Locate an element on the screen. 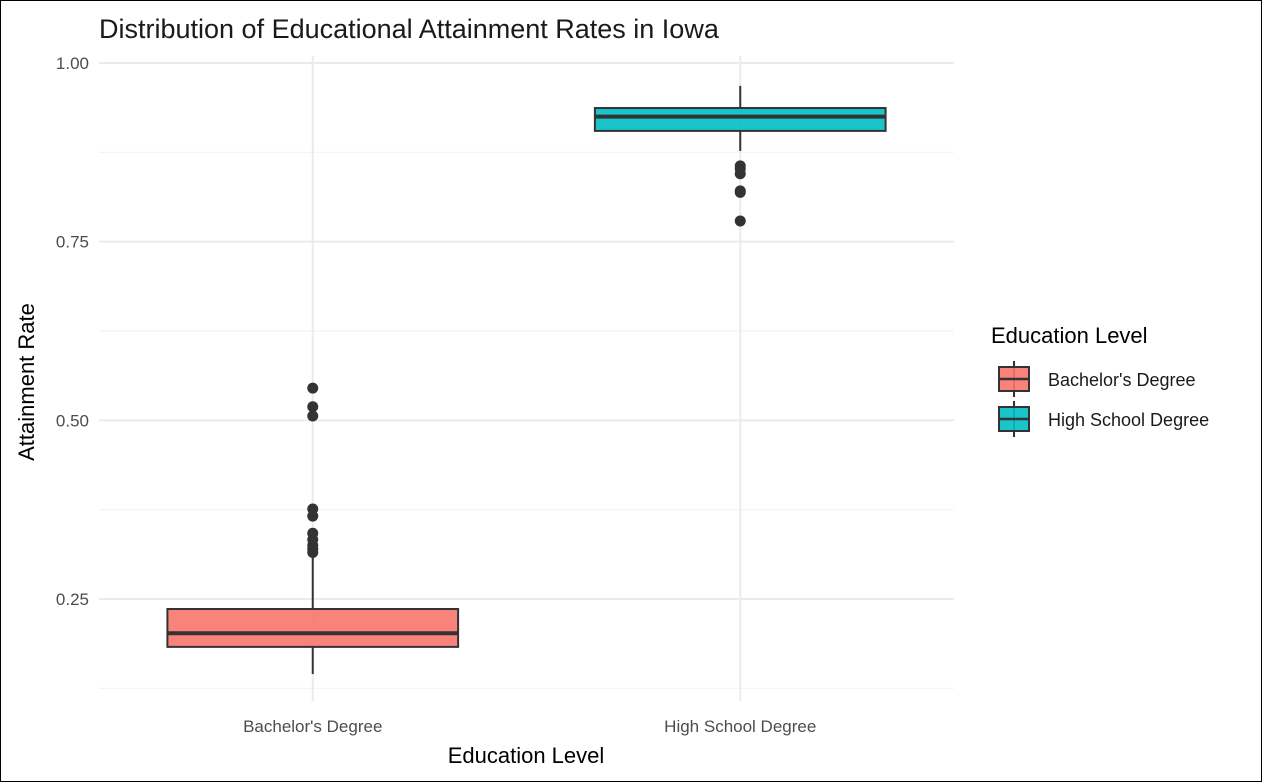  y-tick-labels: 0.25 0.50 0.75 1.00 is located at coordinates (72, 331).